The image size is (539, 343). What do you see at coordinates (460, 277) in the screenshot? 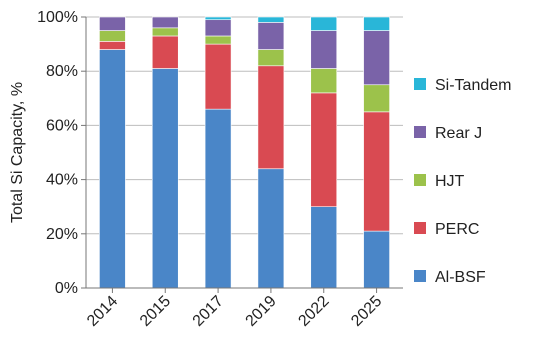
I see `legend-label: Al-BSF` at bounding box center [460, 277].